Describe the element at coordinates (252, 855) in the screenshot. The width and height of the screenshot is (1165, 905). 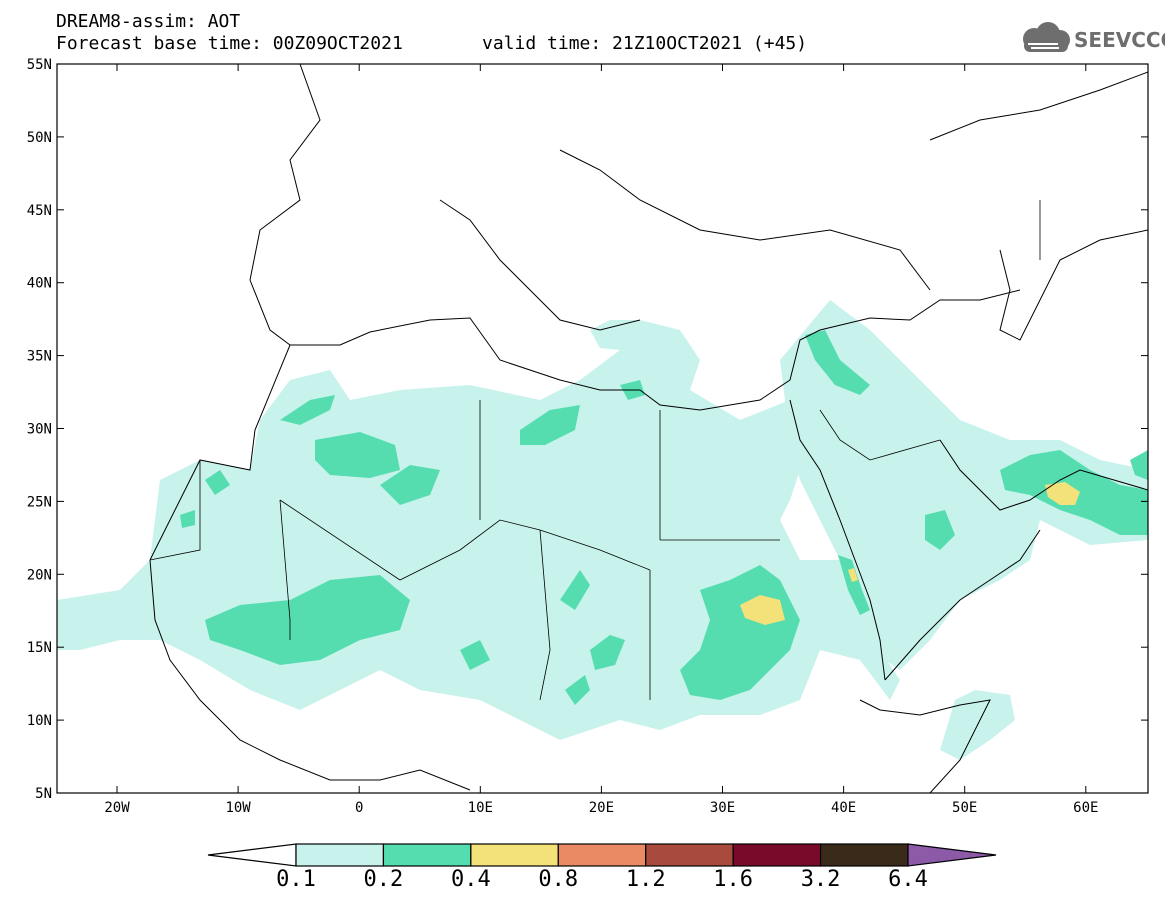
I see `colorbar-min-arrow` at that location.